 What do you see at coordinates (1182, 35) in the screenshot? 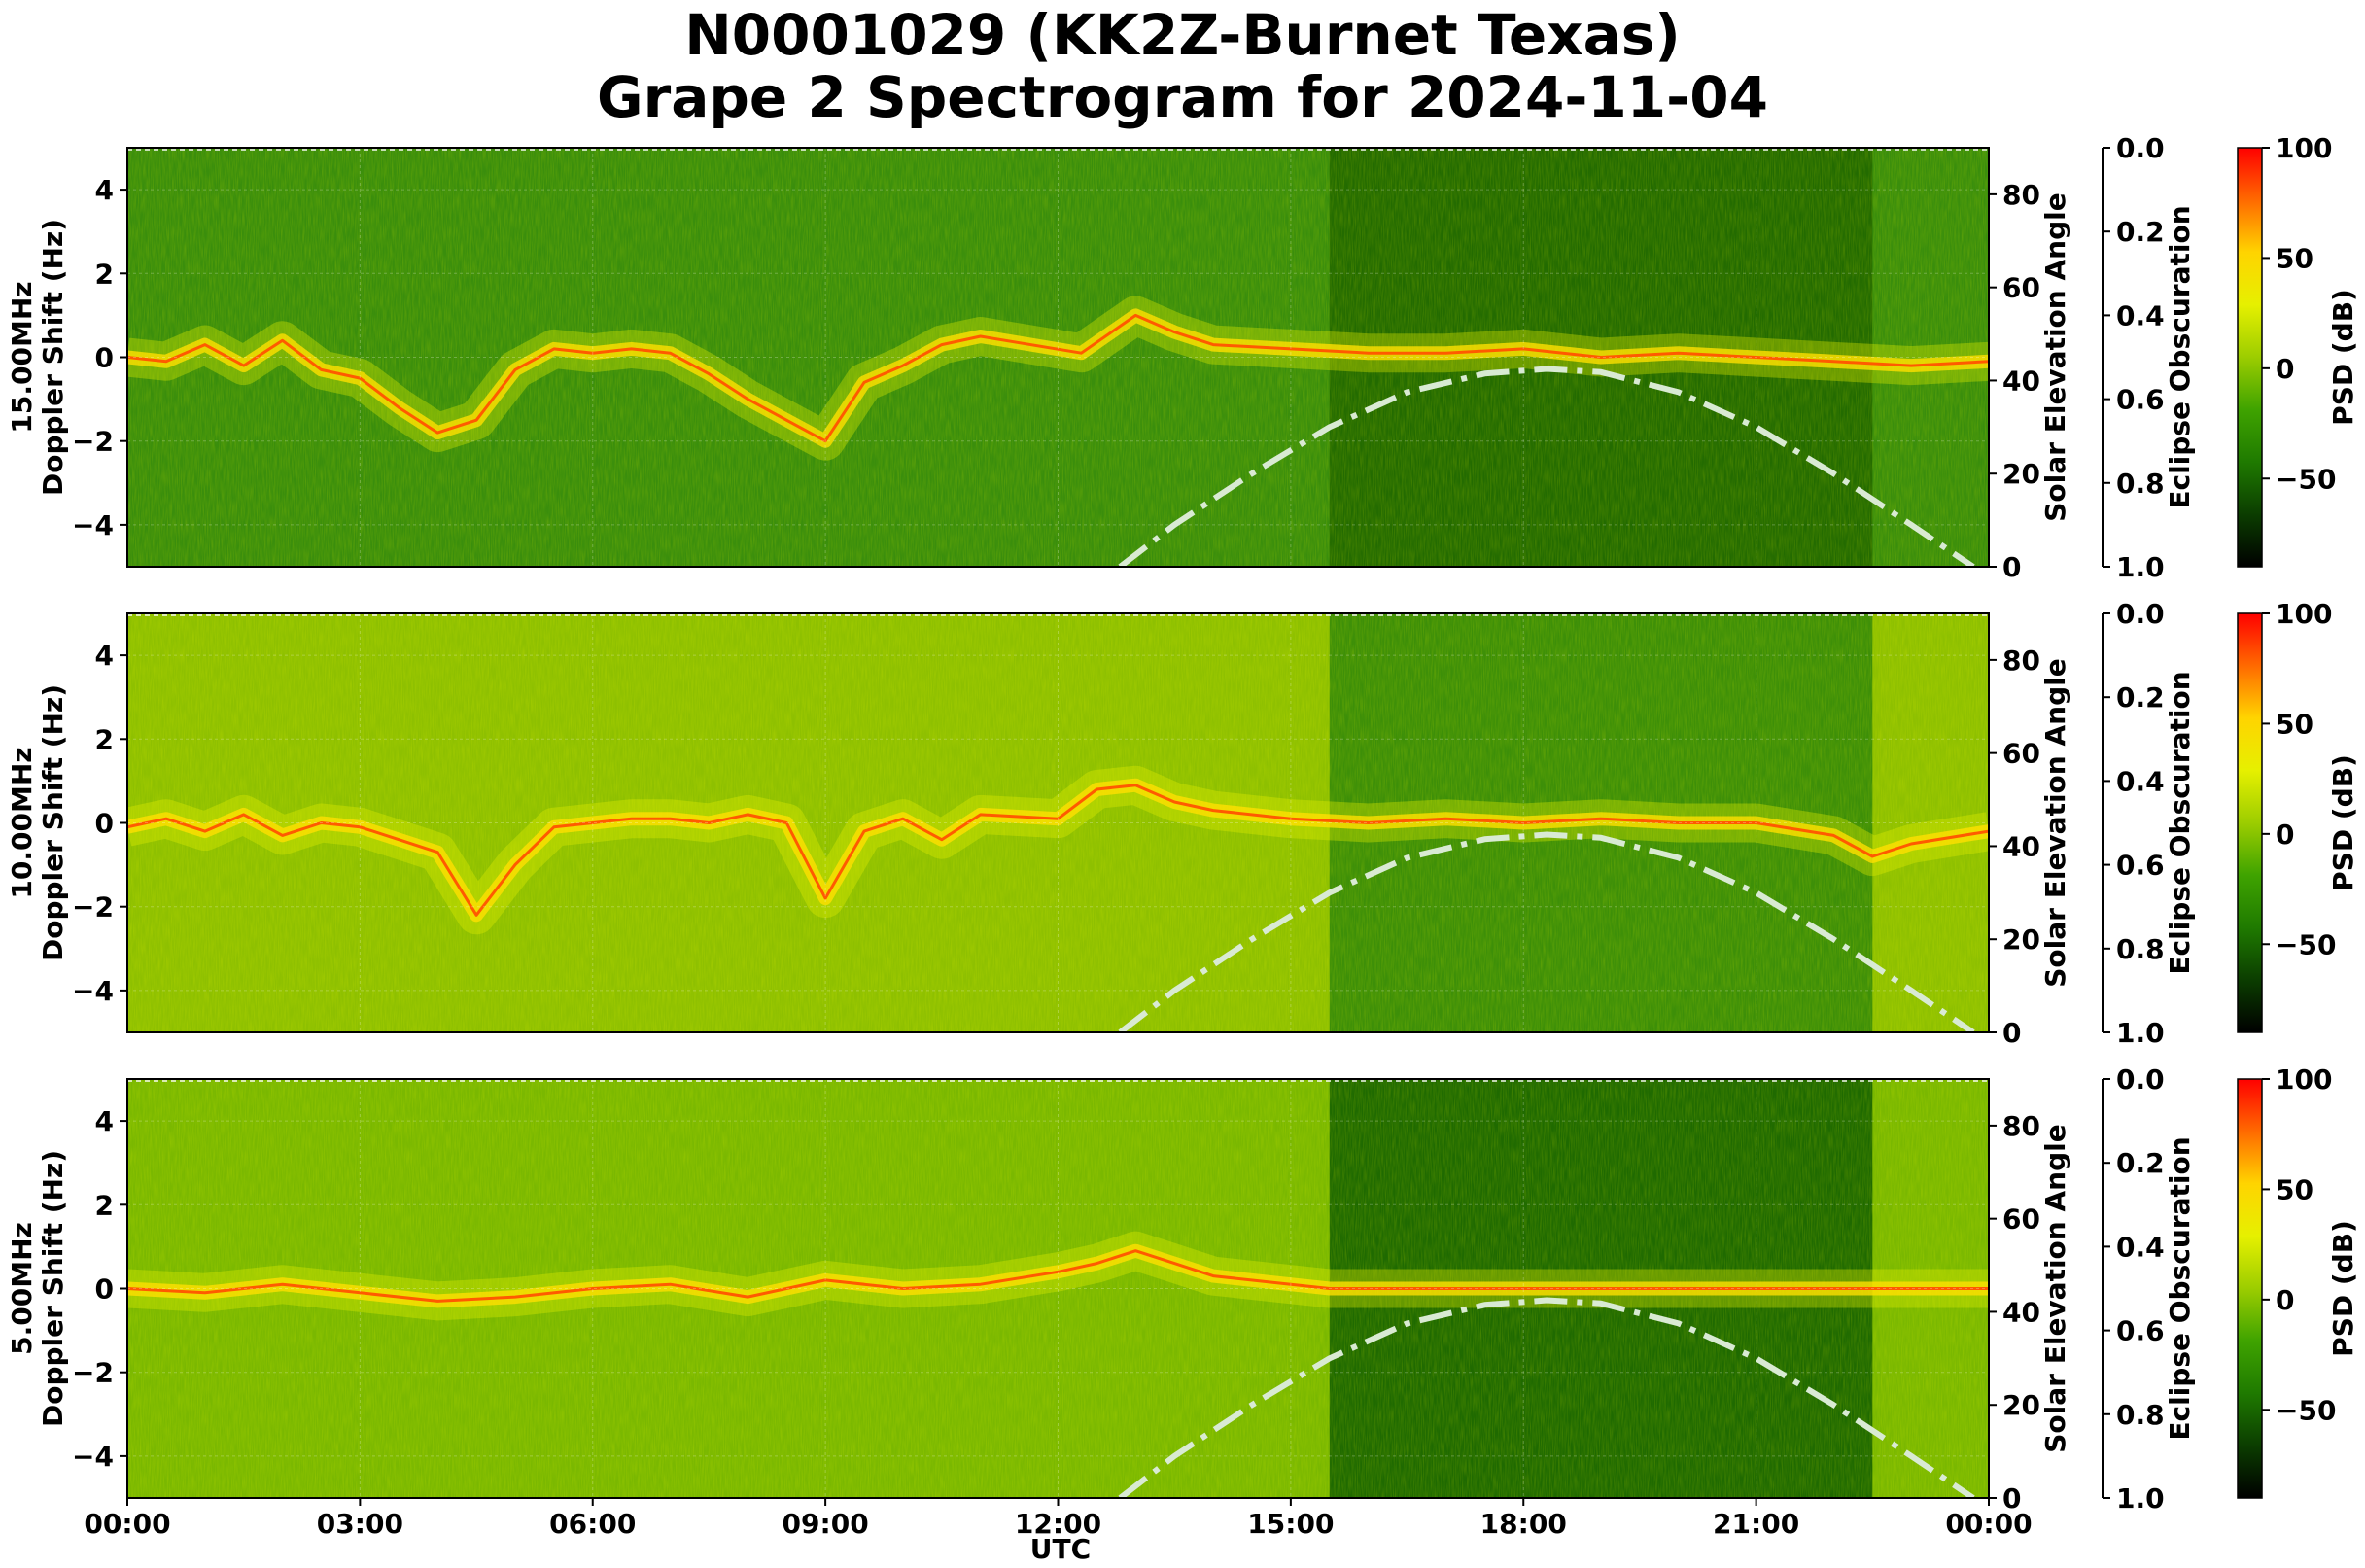
I see `chart-title-line1: N0001029 (KK2Z-Burnet Texas)` at bounding box center [1182, 35].